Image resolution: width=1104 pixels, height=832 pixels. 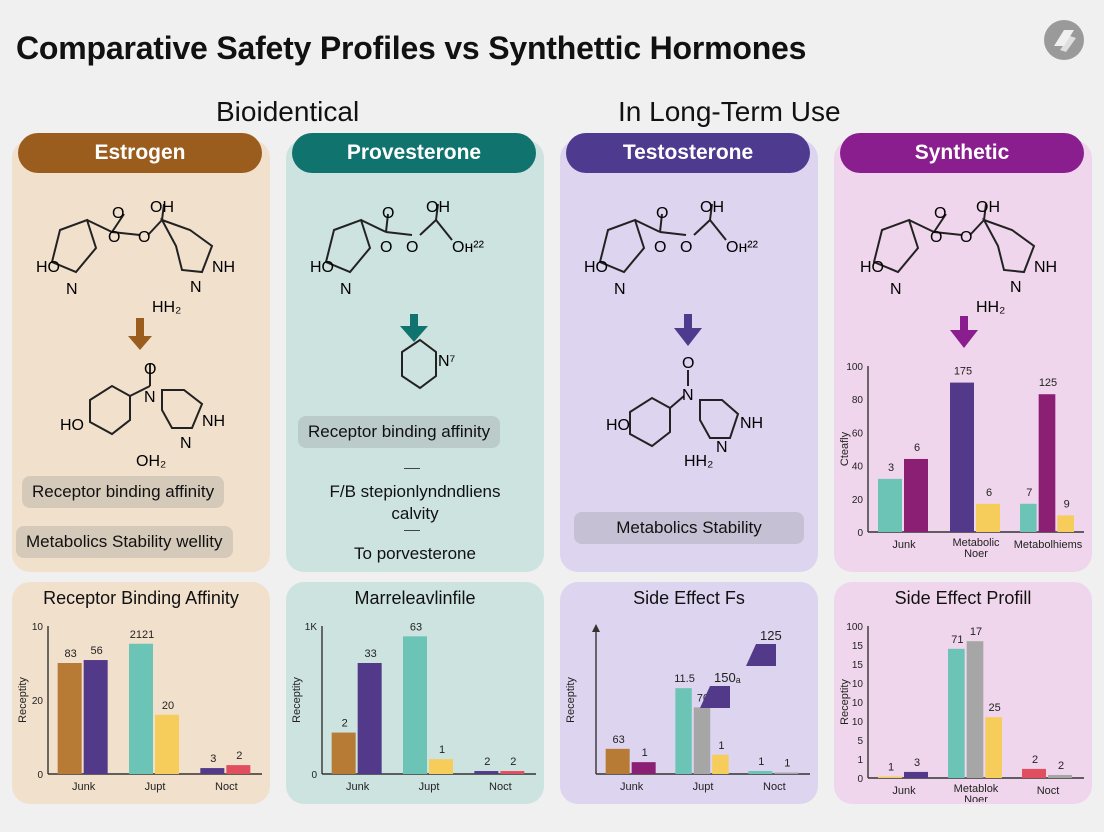 What do you see at coordinates (415, 598) in the screenshot?
I see `chart-title-marreleavlinfile: Marreleavlinfile` at bounding box center [415, 598].